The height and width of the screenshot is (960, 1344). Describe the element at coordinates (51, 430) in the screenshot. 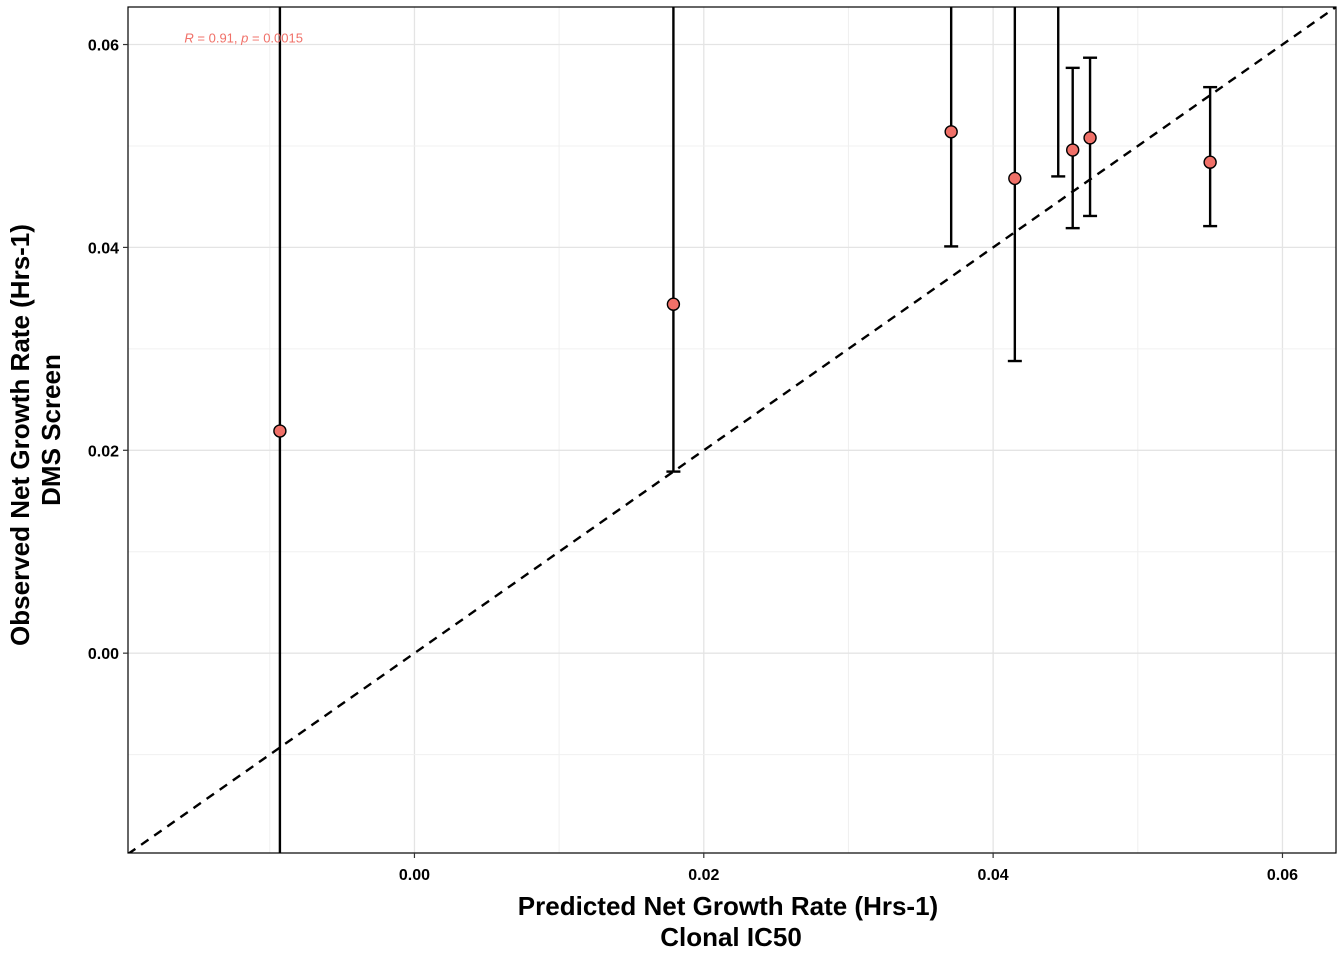

I see `y-axis-title-line2: DMS Screen` at that location.